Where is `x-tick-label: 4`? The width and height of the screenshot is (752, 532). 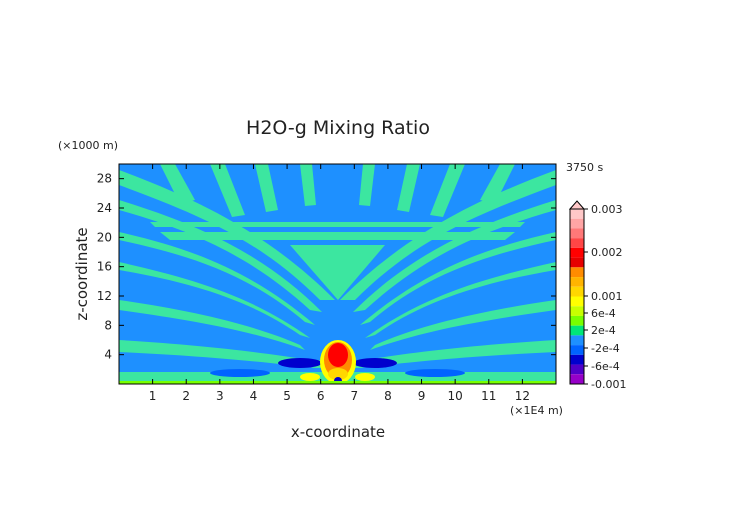 x-tick-label: 4 is located at coordinates (254, 396).